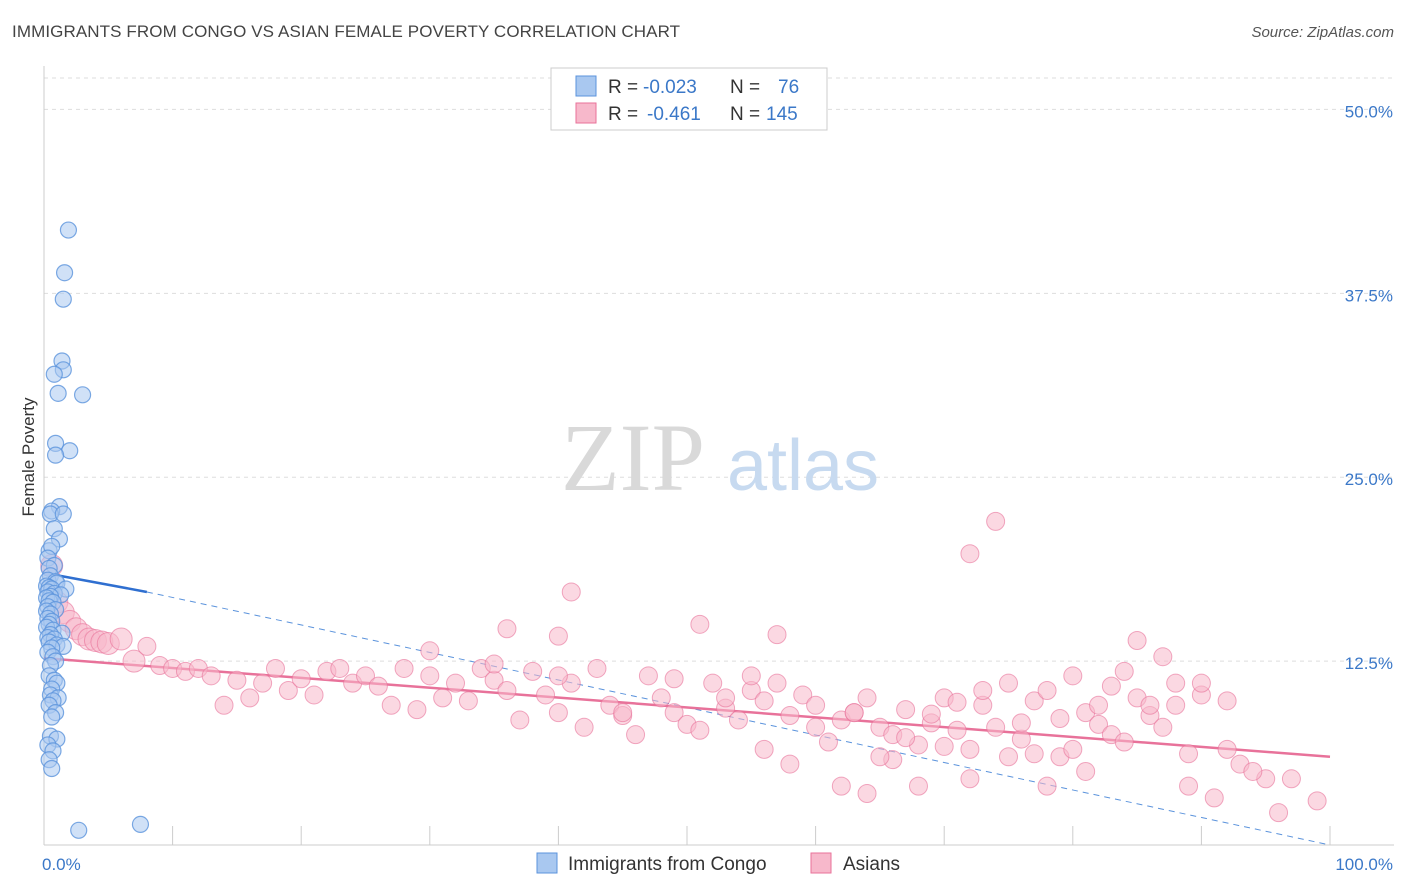 This screenshot has height=892, width=1406. I want to click on legend-swatch-congo, so click(586, 86).